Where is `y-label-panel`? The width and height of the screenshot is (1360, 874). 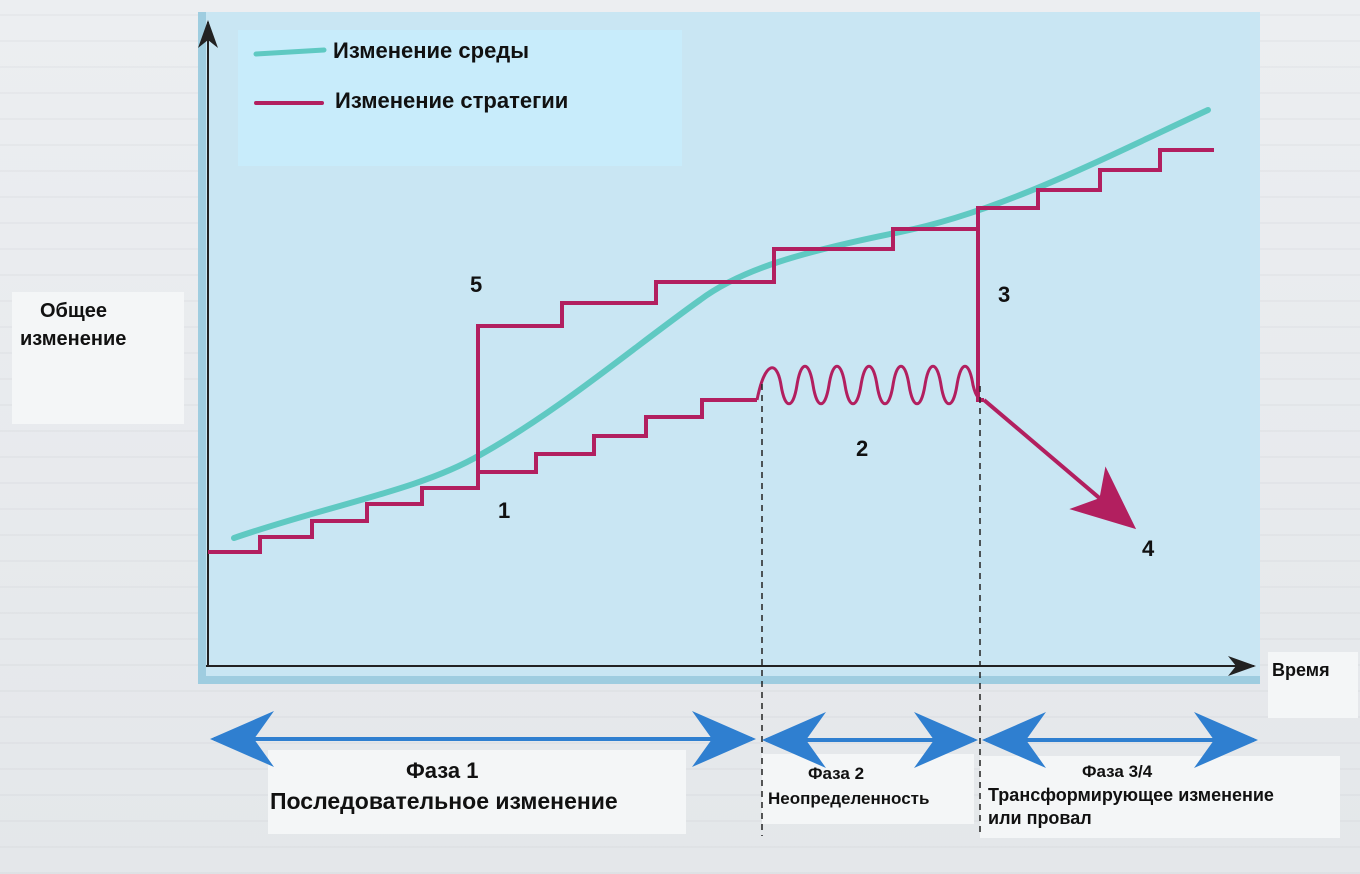 y-label-panel is located at coordinates (98, 358).